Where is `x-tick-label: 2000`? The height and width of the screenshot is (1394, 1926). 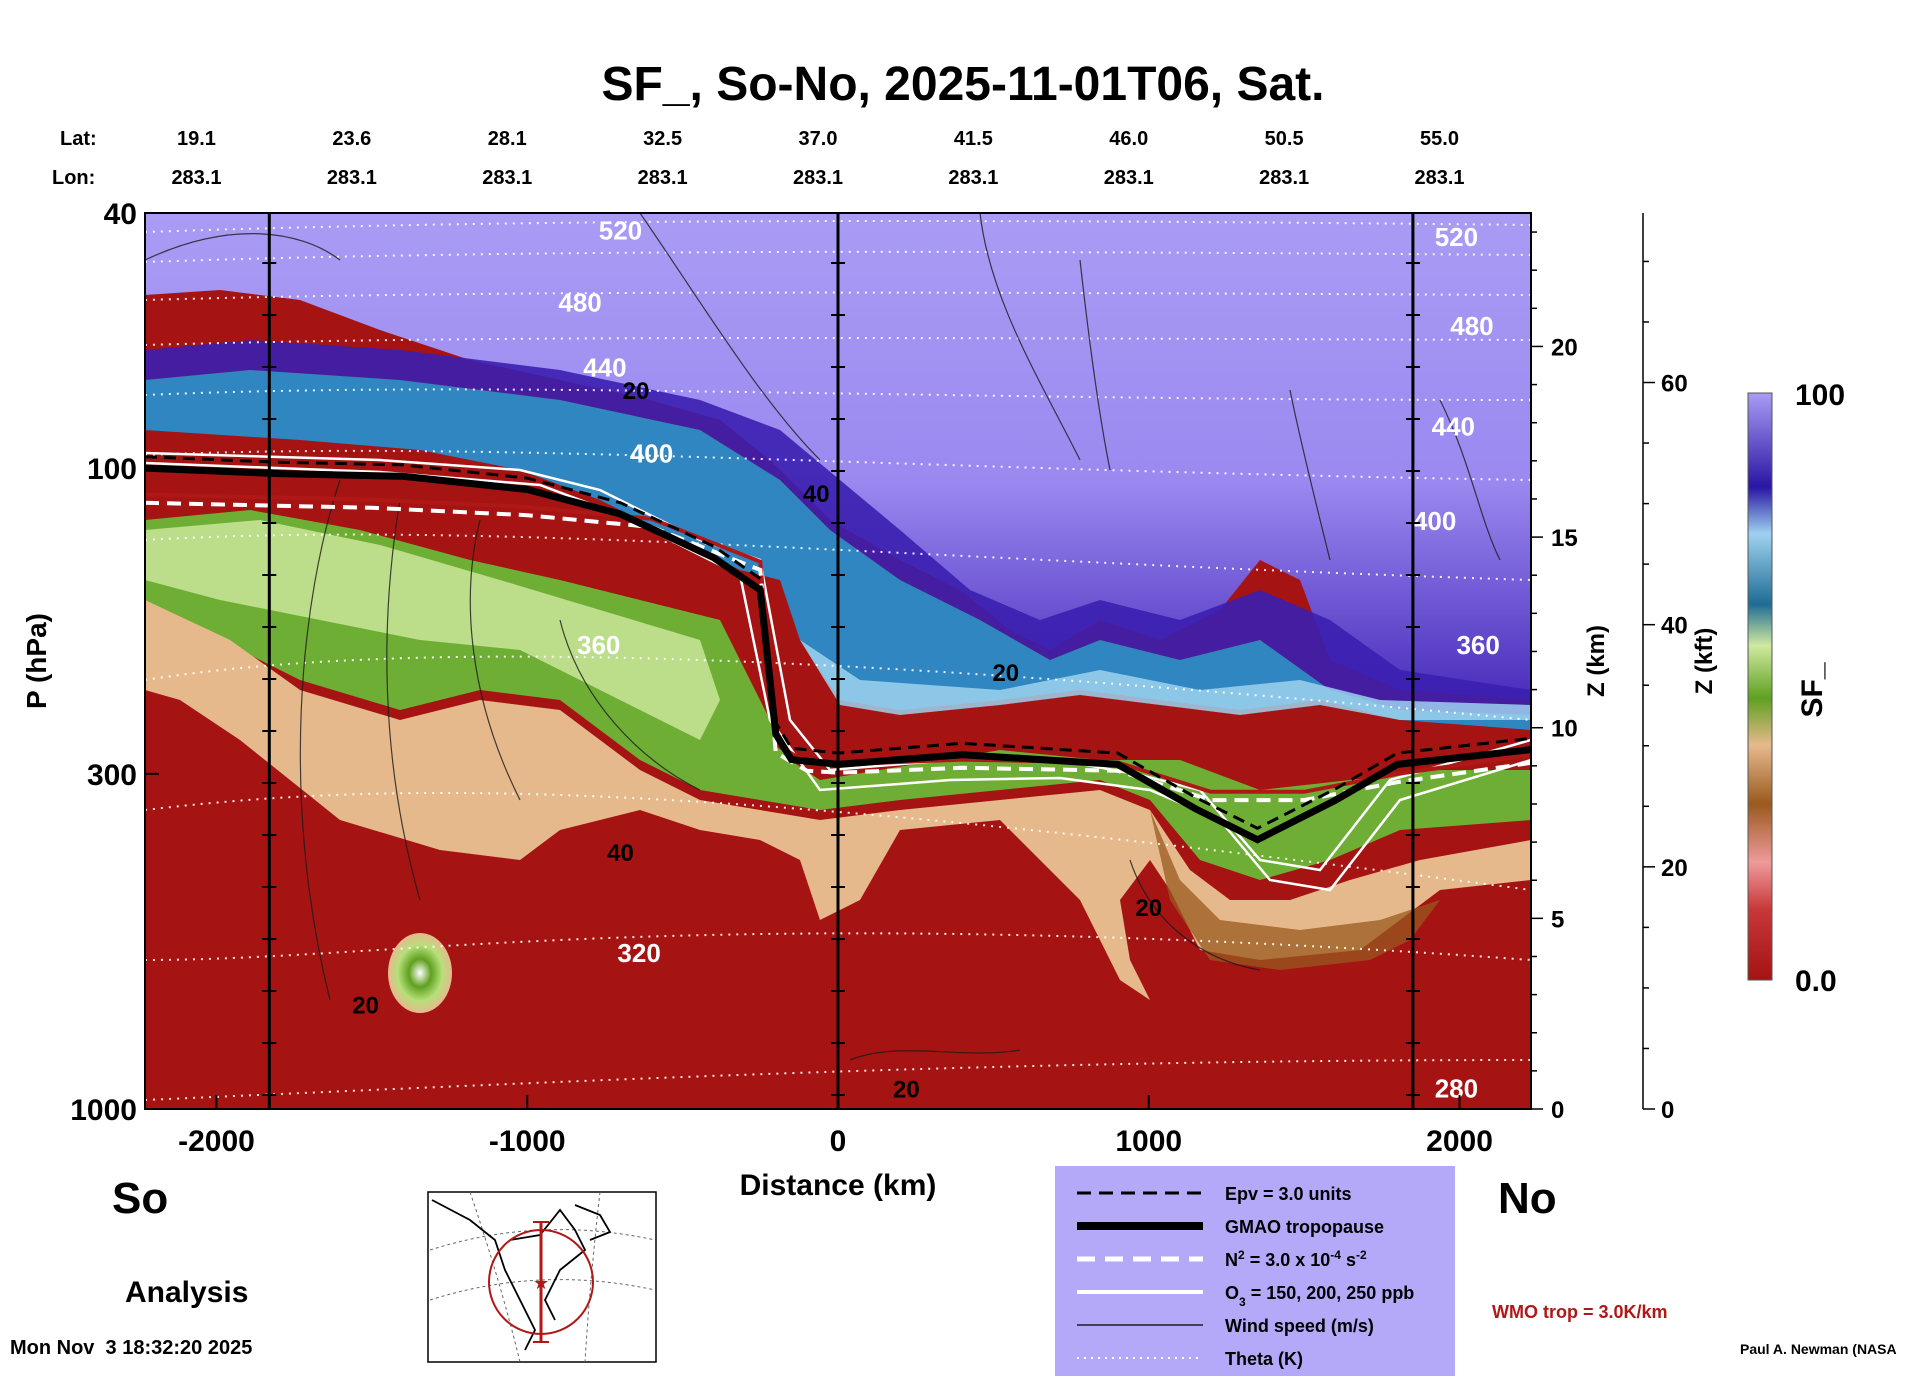 x-tick-label: 2000 is located at coordinates (1459, 1141).